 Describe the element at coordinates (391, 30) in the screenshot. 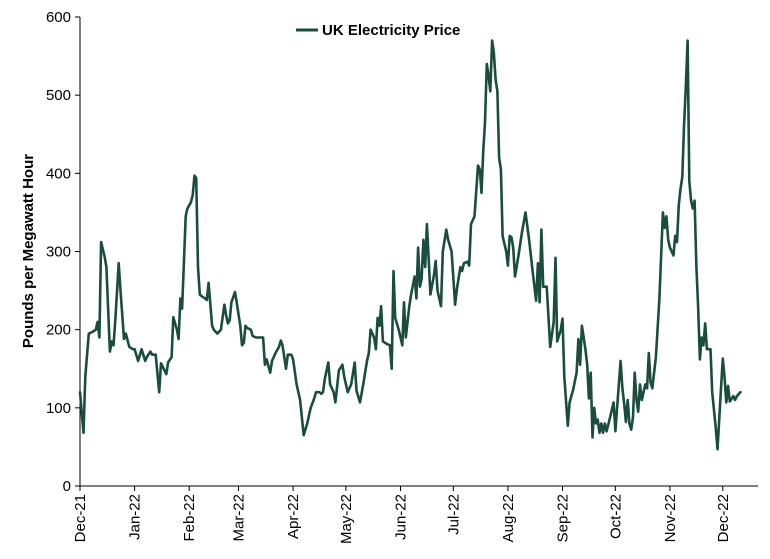

I see `legend-label: UK Electricity Price` at that location.